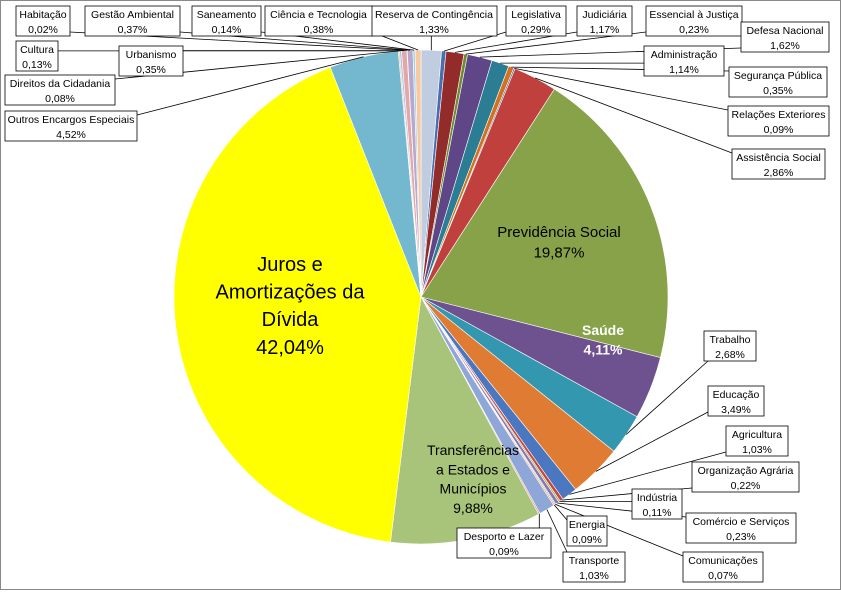 This screenshot has width=841, height=596. Describe the element at coordinates (736, 395) in the screenshot. I see `callout-label: Educação` at that location.